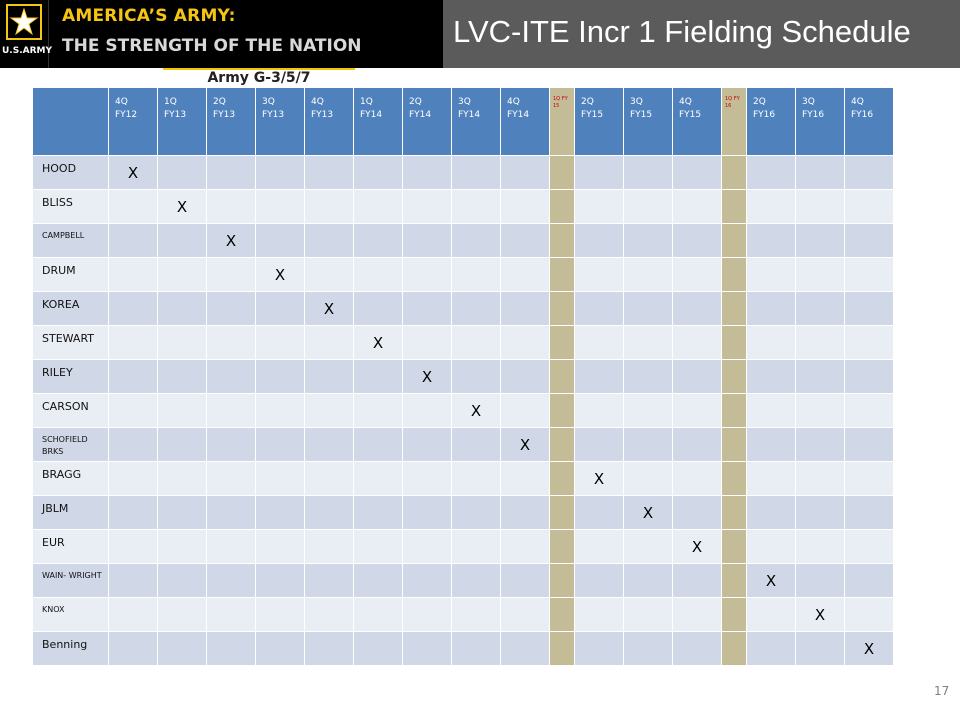 The image size is (960, 720). What do you see at coordinates (70, 478) in the screenshot?
I see `site-name-cell: BRAGG` at bounding box center [70, 478].